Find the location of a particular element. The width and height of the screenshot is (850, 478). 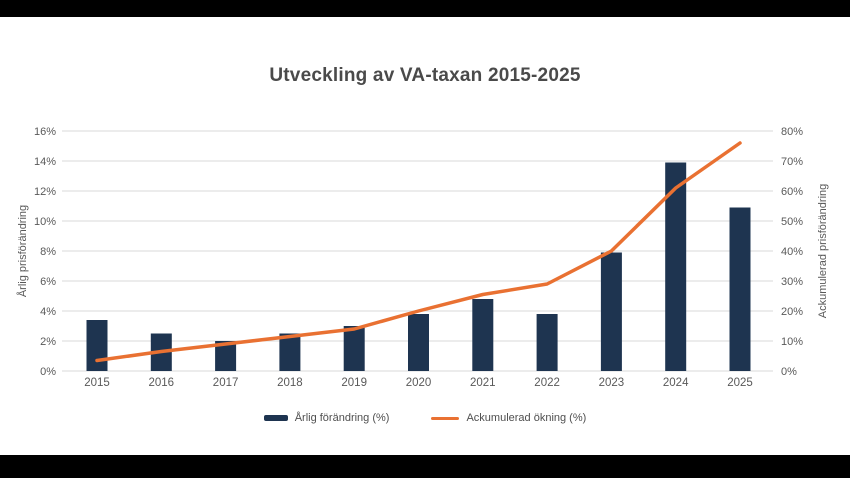

legend-label-annual: Årlig förändring (%) is located at coordinates (342, 418).